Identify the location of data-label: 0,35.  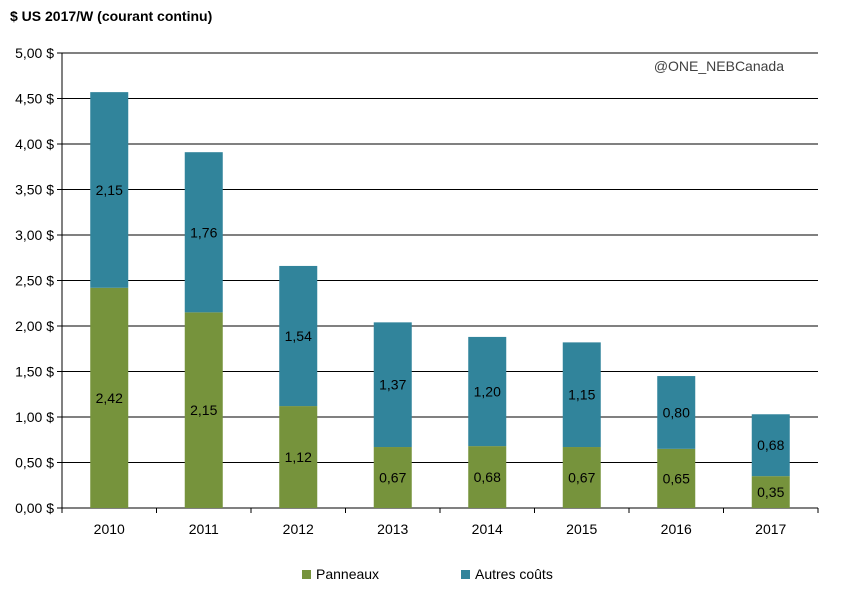
(770, 492).